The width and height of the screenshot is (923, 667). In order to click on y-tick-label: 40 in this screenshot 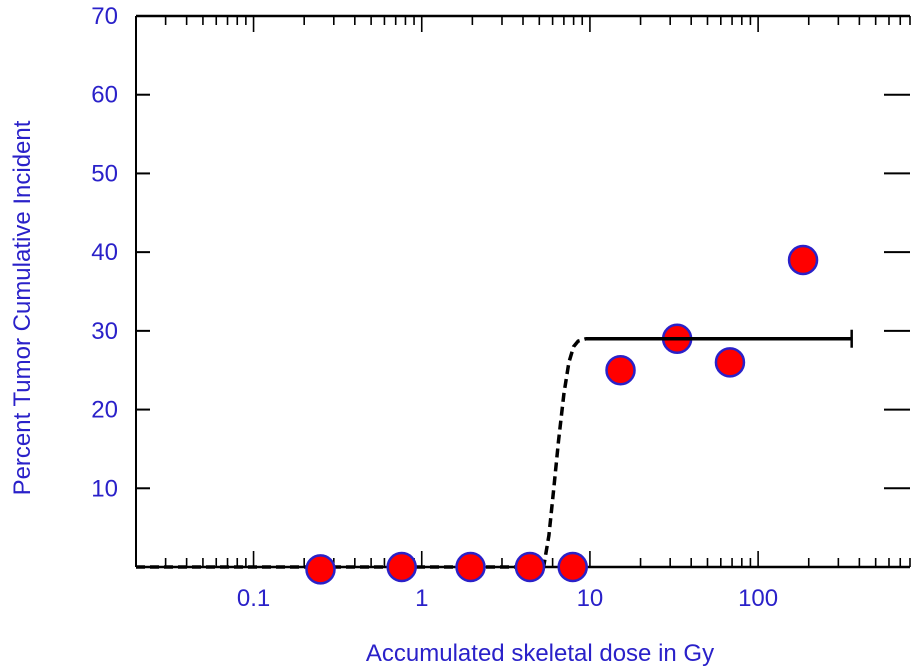, I will do `click(104, 252)`.